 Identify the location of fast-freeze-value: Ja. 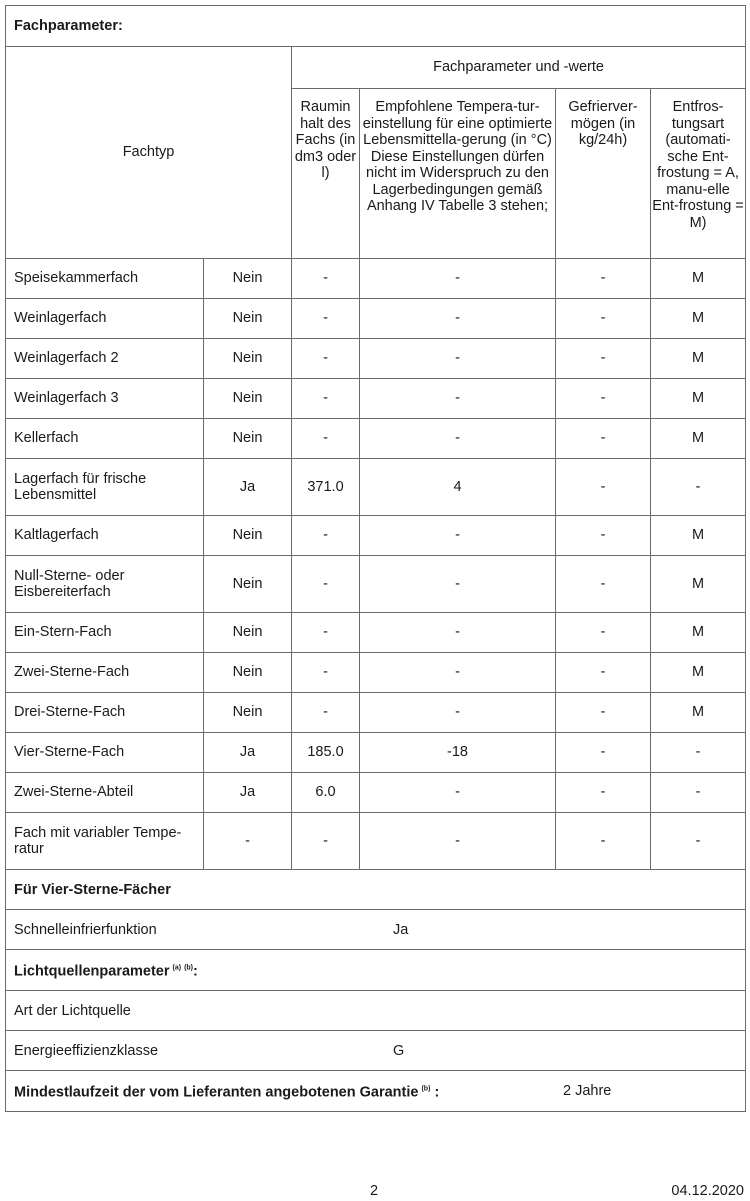
(401, 929).